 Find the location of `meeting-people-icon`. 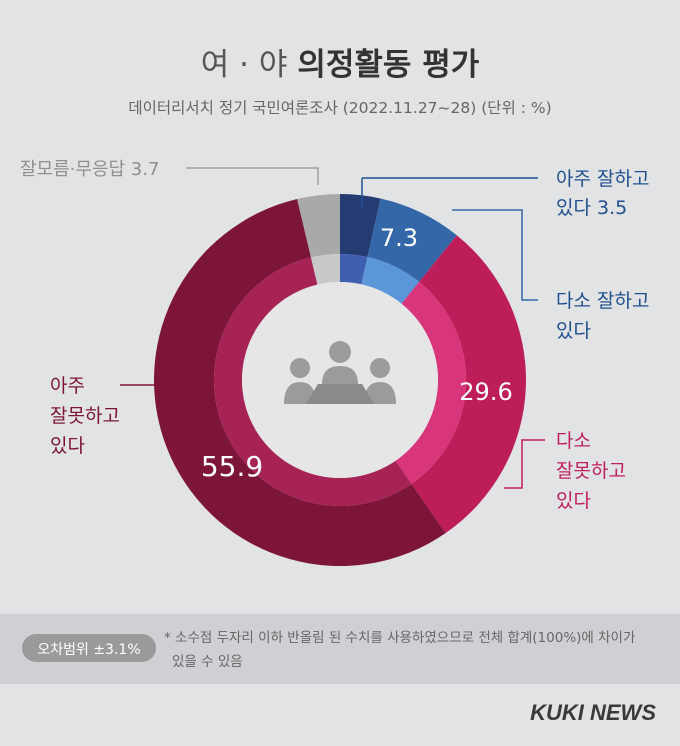

meeting-people-icon is located at coordinates (340, 372).